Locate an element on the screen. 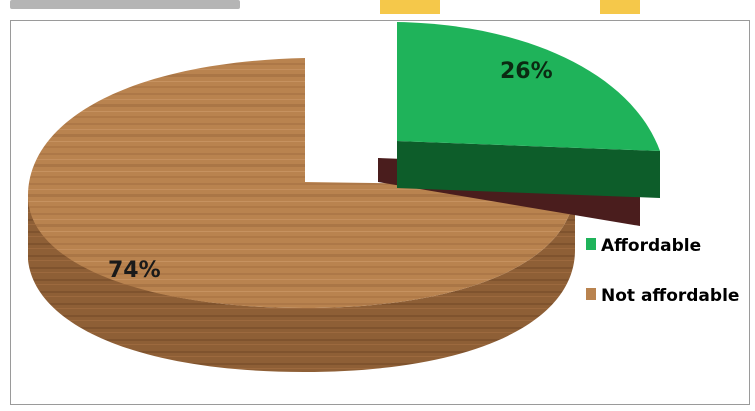 Image resolution: width=755 pixels, height=411 pixels. data-label-affordable: 26% is located at coordinates (526, 71).